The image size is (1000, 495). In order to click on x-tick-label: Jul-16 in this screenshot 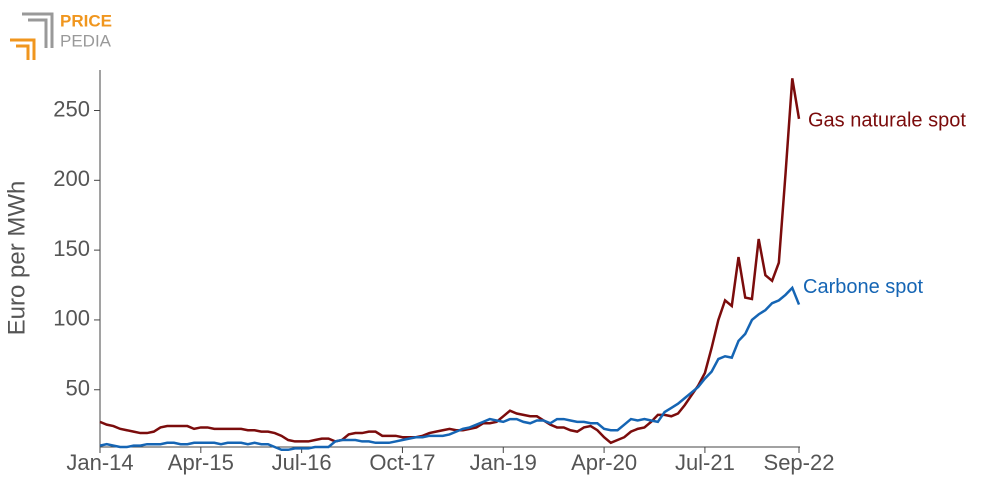, I will do `click(302, 462)`.